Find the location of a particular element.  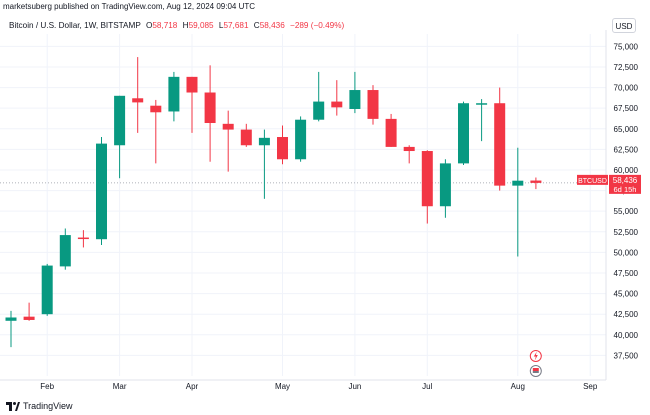

x-tick-label: Apr is located at coordinates (192, 386).